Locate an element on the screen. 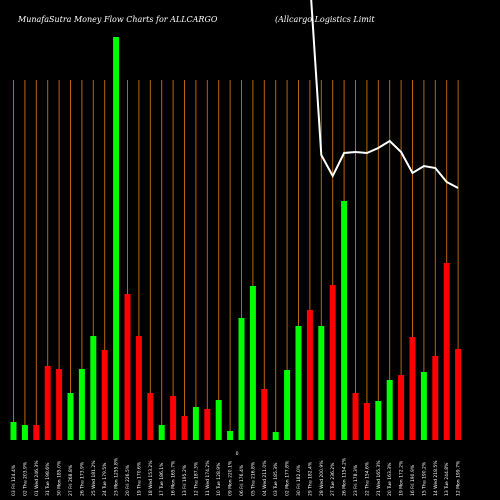 The width and height of the screenshot is (500, 500). x-tick-label: 29 Thu 182.4% is located at coordinates (310, 478).